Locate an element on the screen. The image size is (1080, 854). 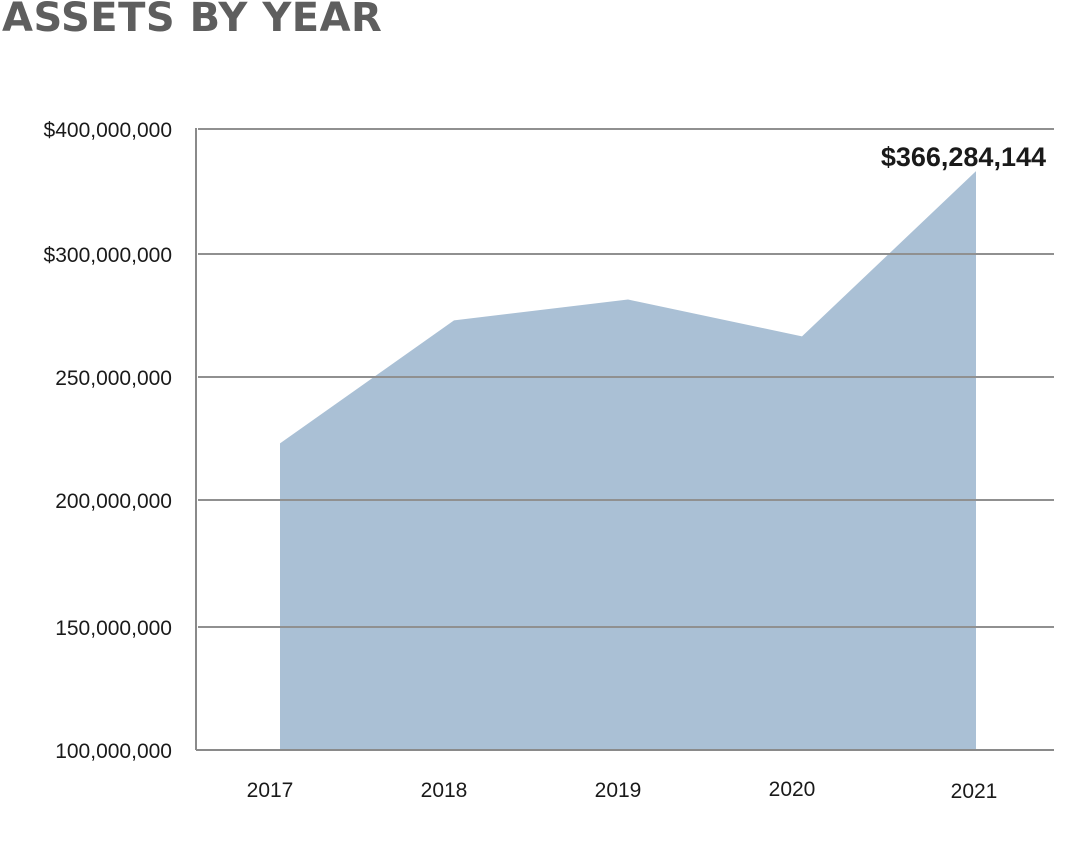
x-tick-label: 2019 is located at coordinates (618, 790).